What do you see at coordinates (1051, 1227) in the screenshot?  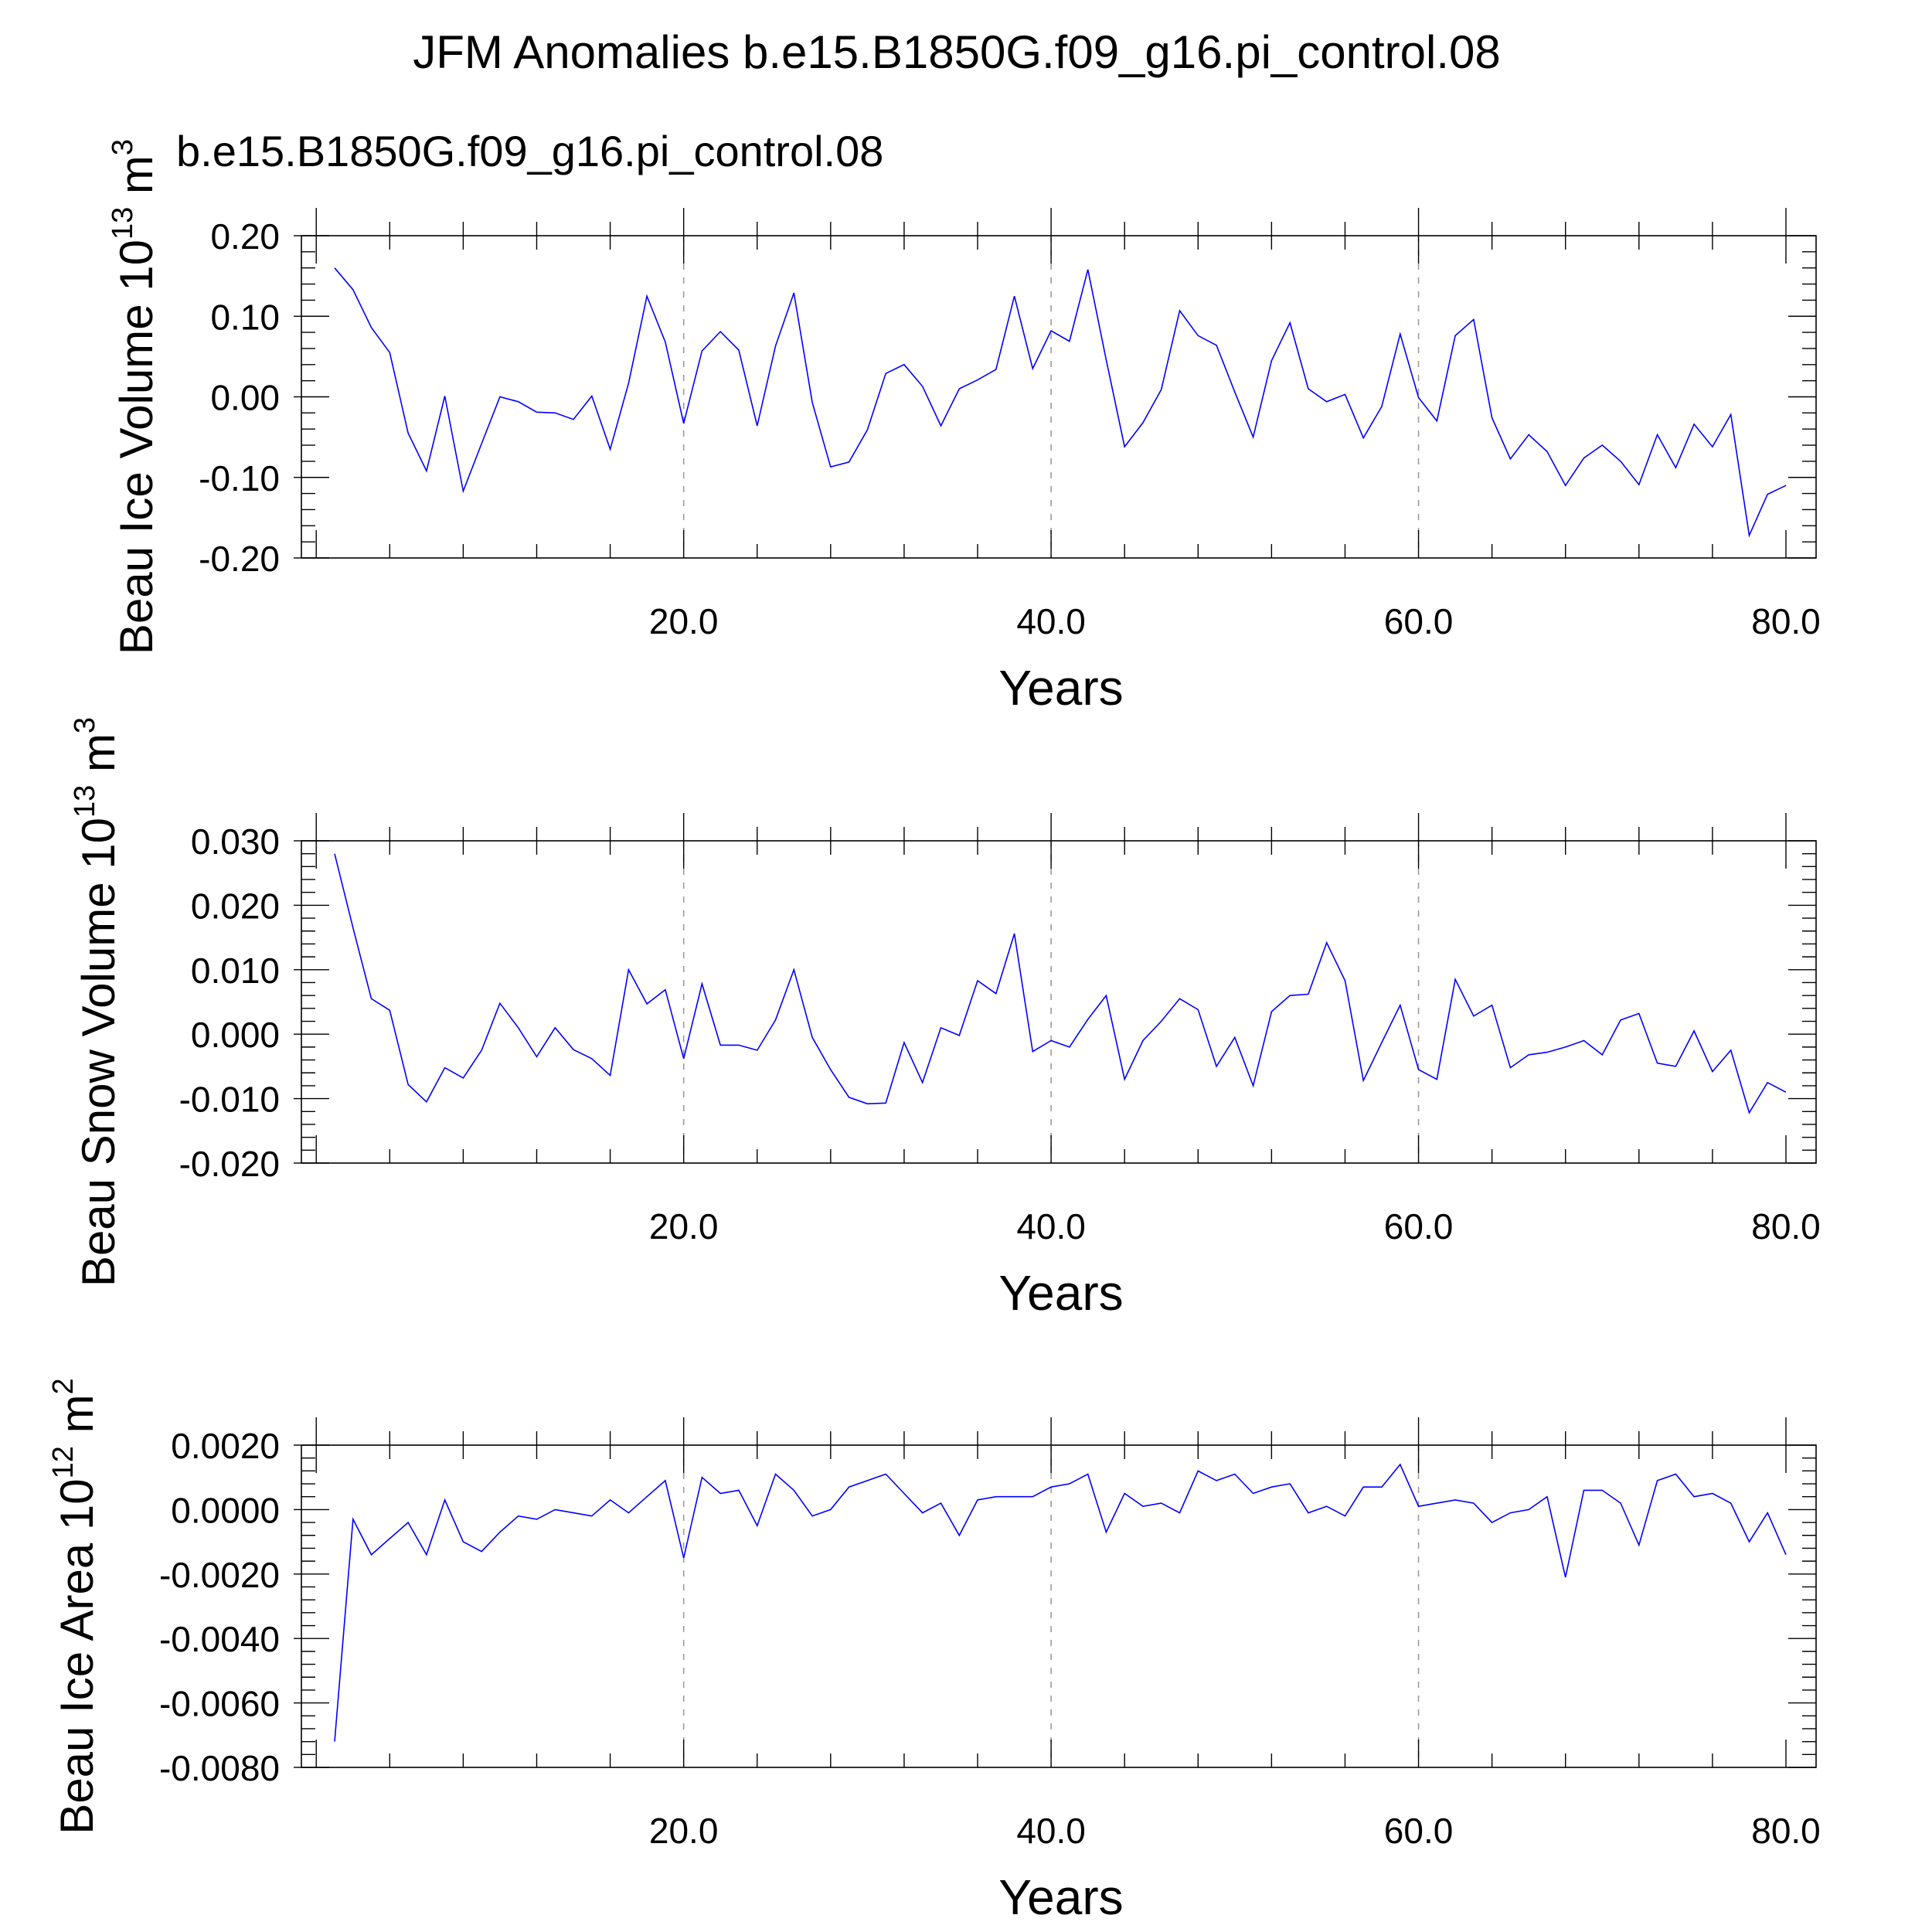 I see `snow-volume-xtick-label: 40.0` at bounding box center [1051, 1227].